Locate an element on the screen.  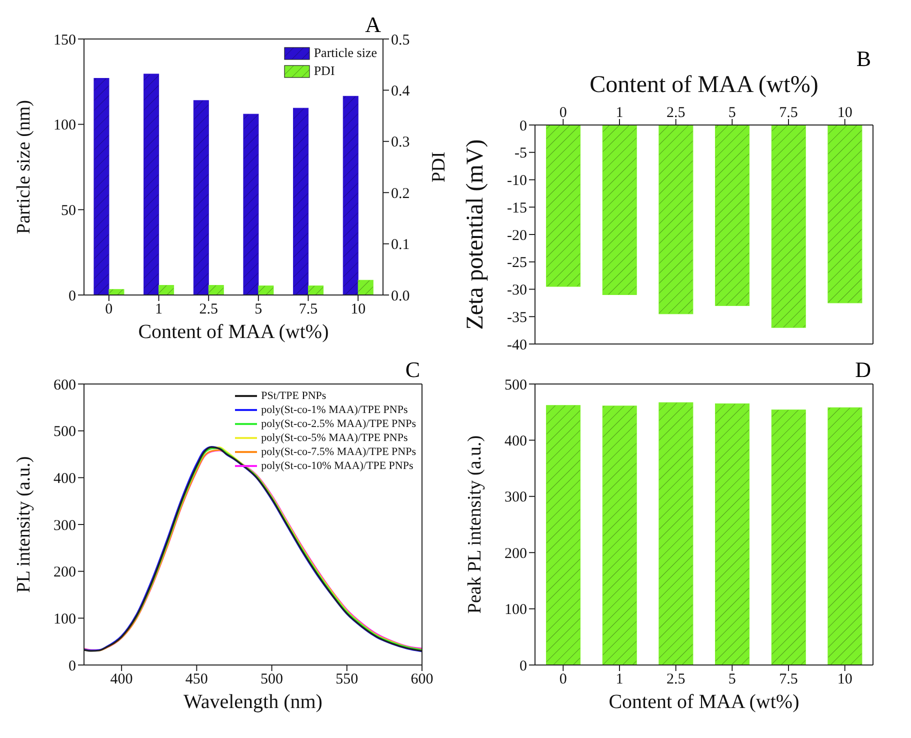
y-tick-label: -15 is located at coordinates (517, 208).